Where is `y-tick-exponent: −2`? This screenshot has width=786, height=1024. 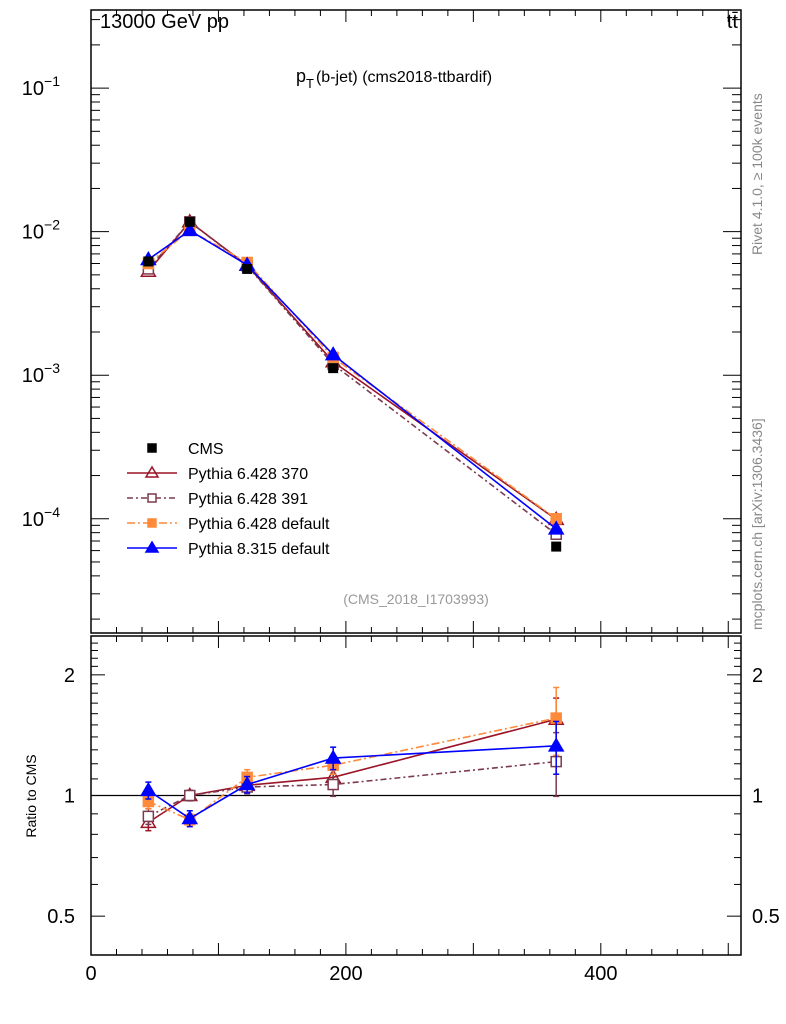
y-tick-exponent: −2 is located at coordinates (52, 225).